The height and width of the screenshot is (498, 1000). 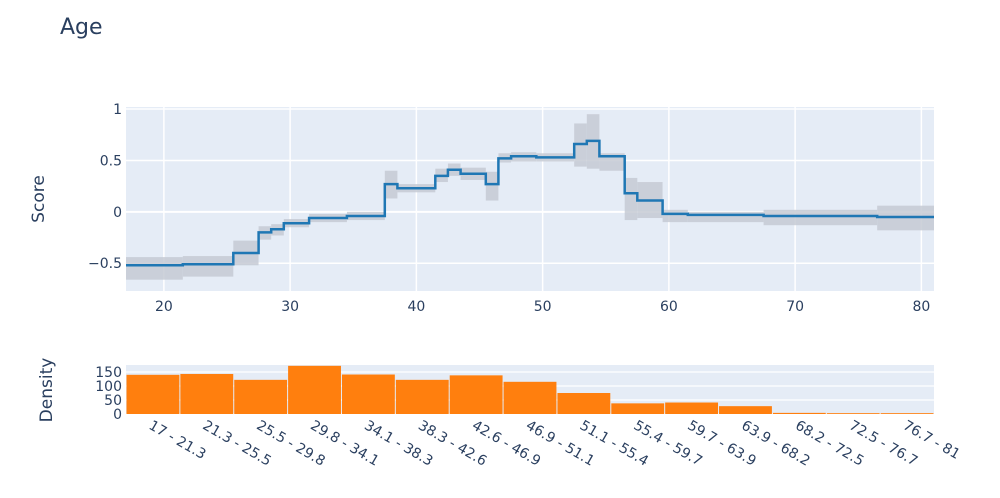 What do you see at coordinates (177, 440) in the screenshot?
I see `density-bin-label: 17 - 21.3` at bounding box center [177, 440].